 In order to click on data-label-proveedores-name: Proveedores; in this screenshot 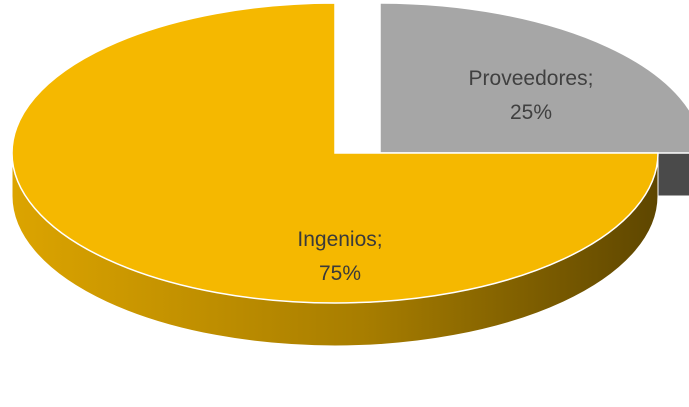, I will do `click(531, 78)`.